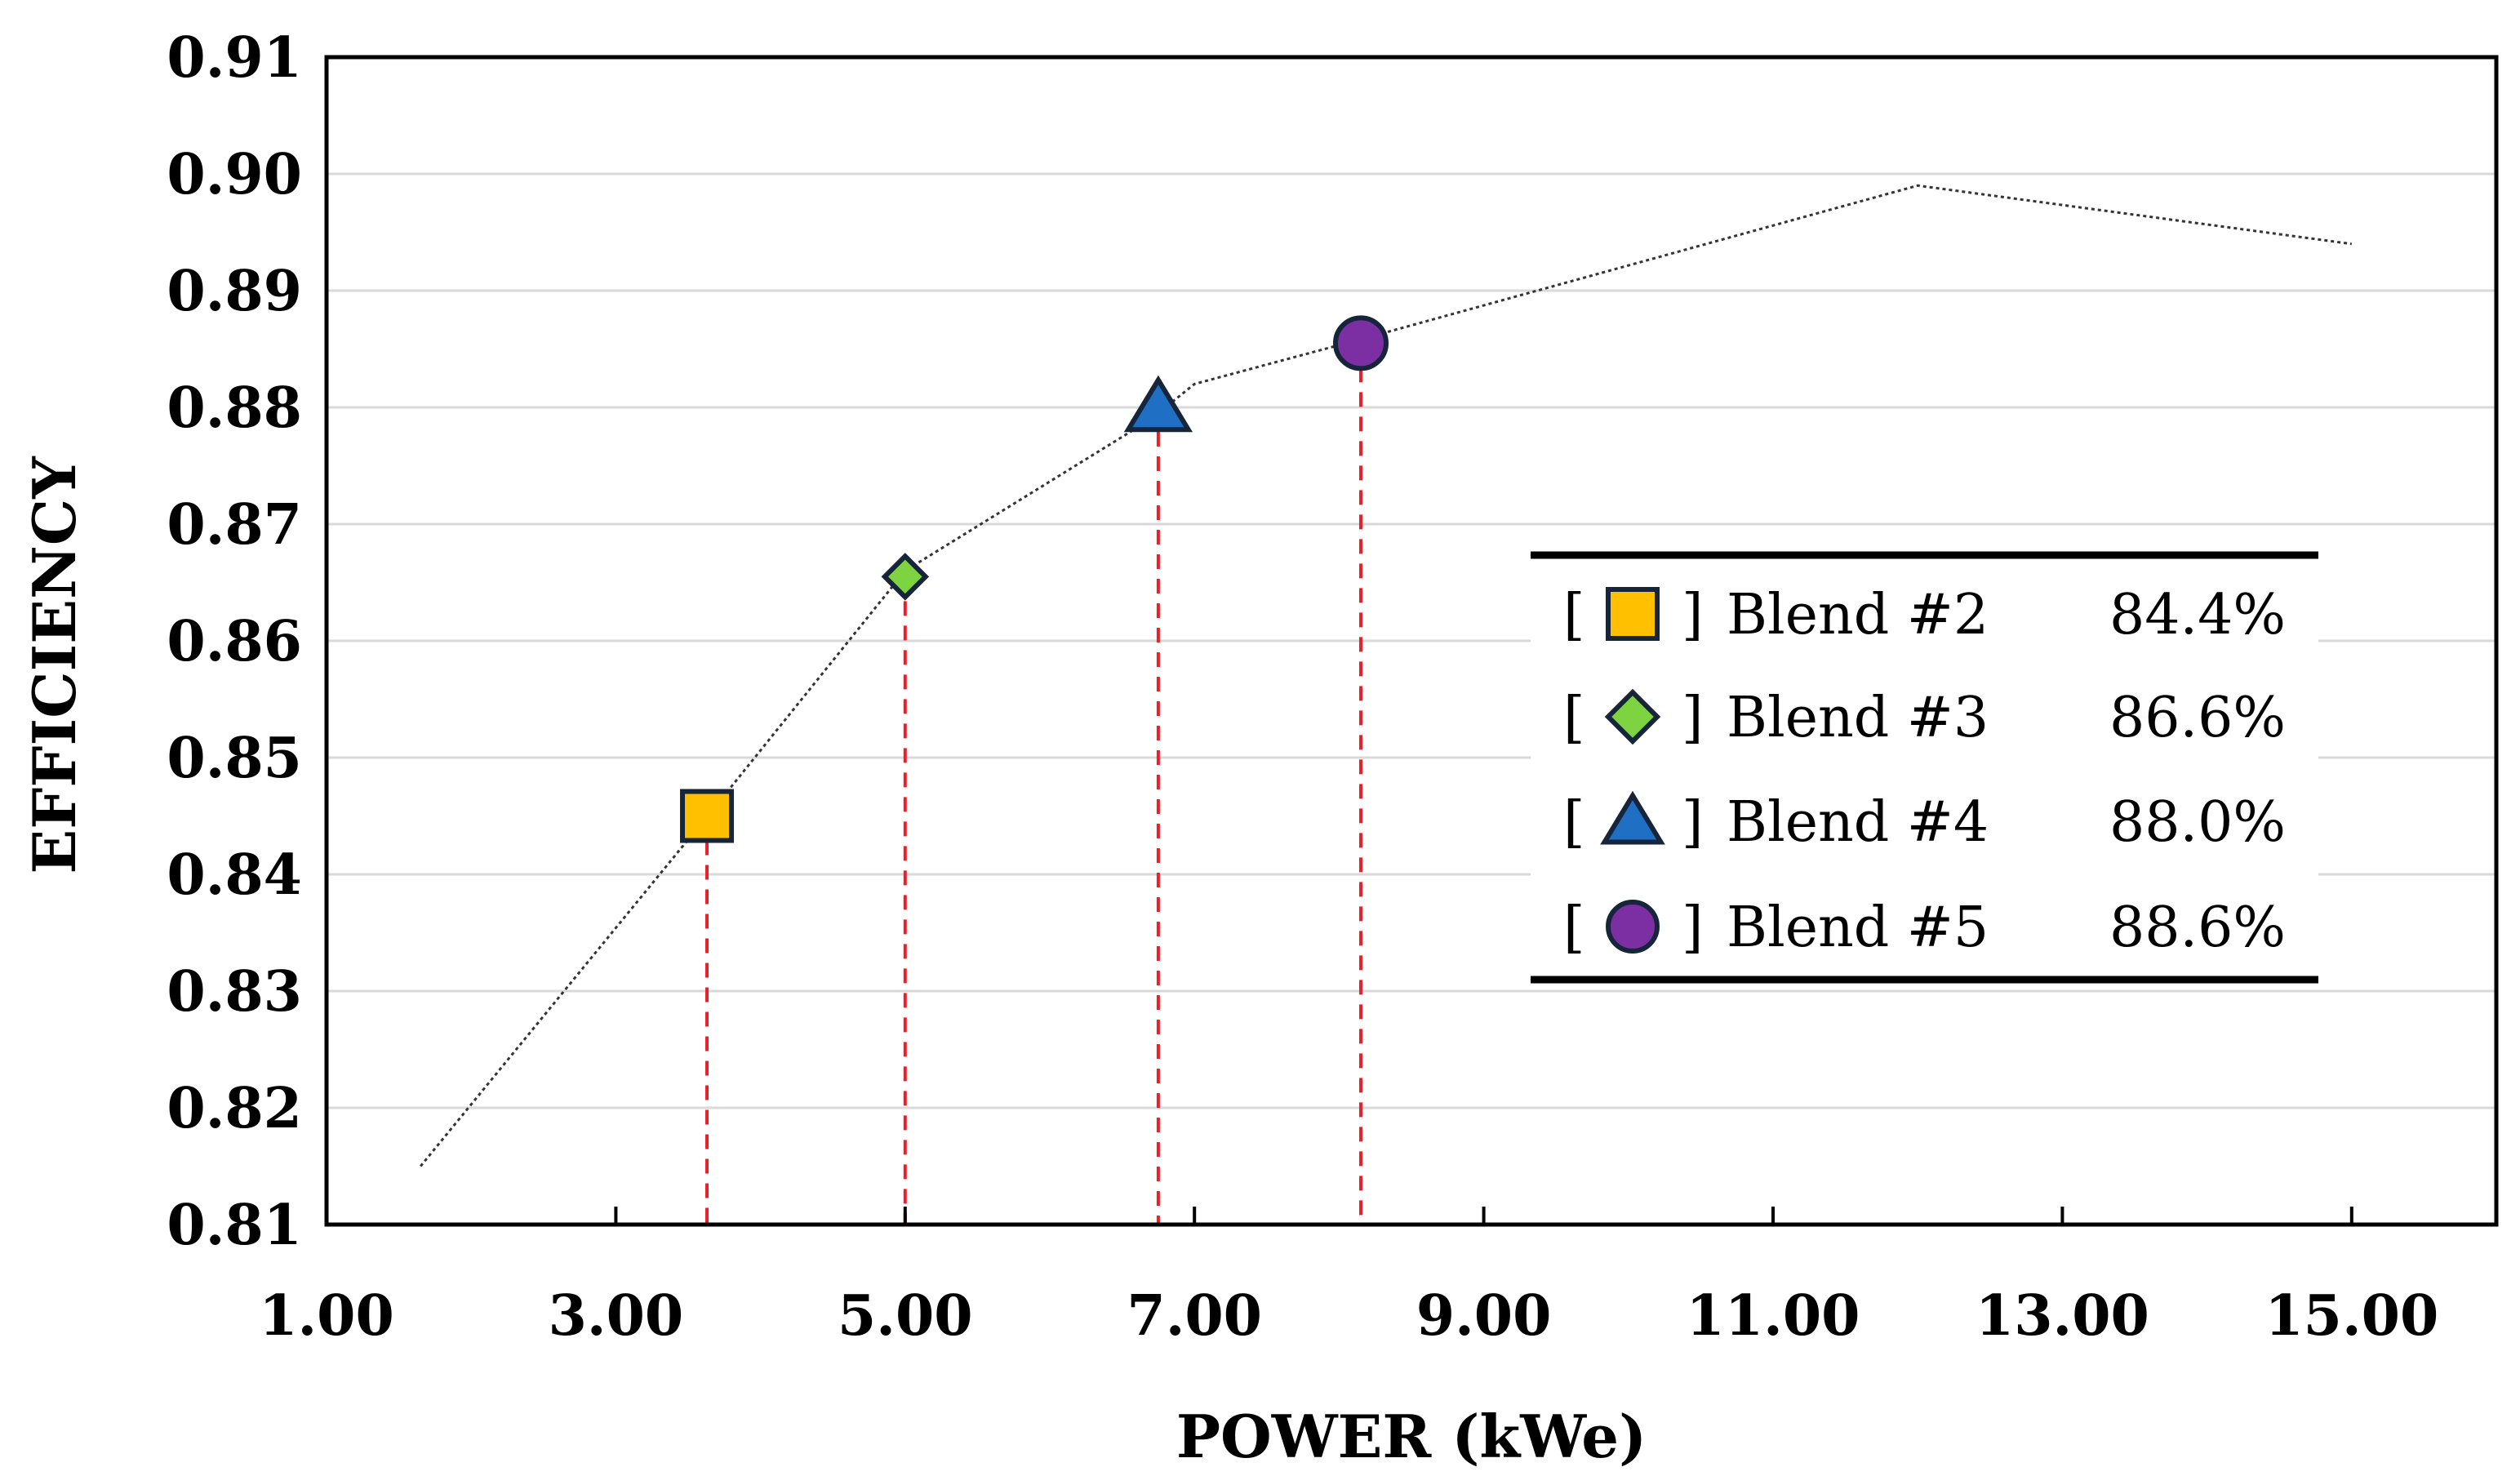  What do you see at coordinates (1858, 822) in the screenshot?
I see `legend-label: Blend #4` at bounding box center [1858, 822].